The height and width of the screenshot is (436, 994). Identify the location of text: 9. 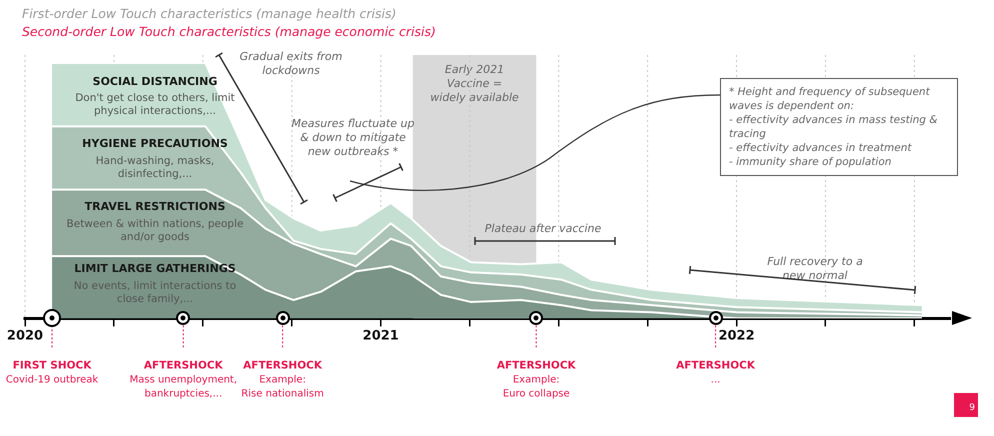
(966, 405).